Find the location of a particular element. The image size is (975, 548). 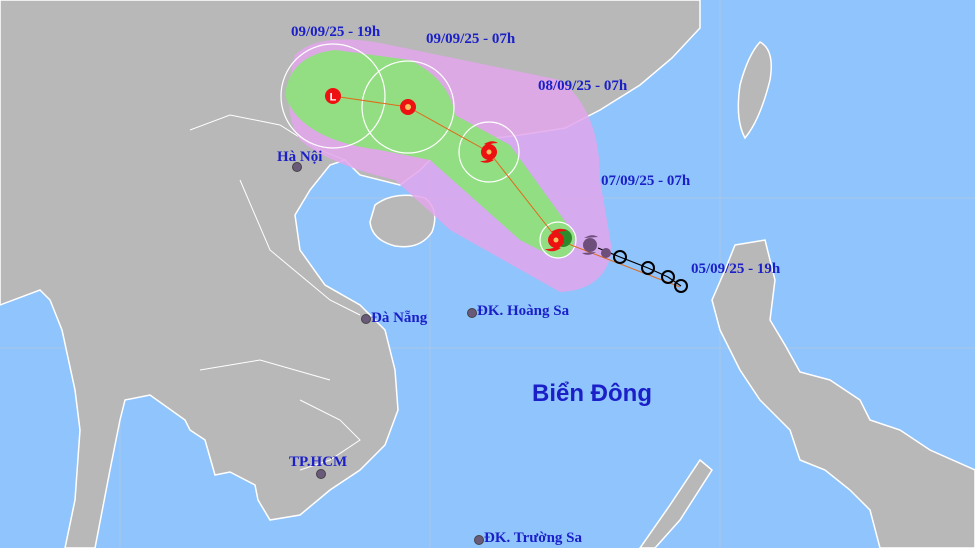

wind-radius-circles is located at coordinates (428, 151).